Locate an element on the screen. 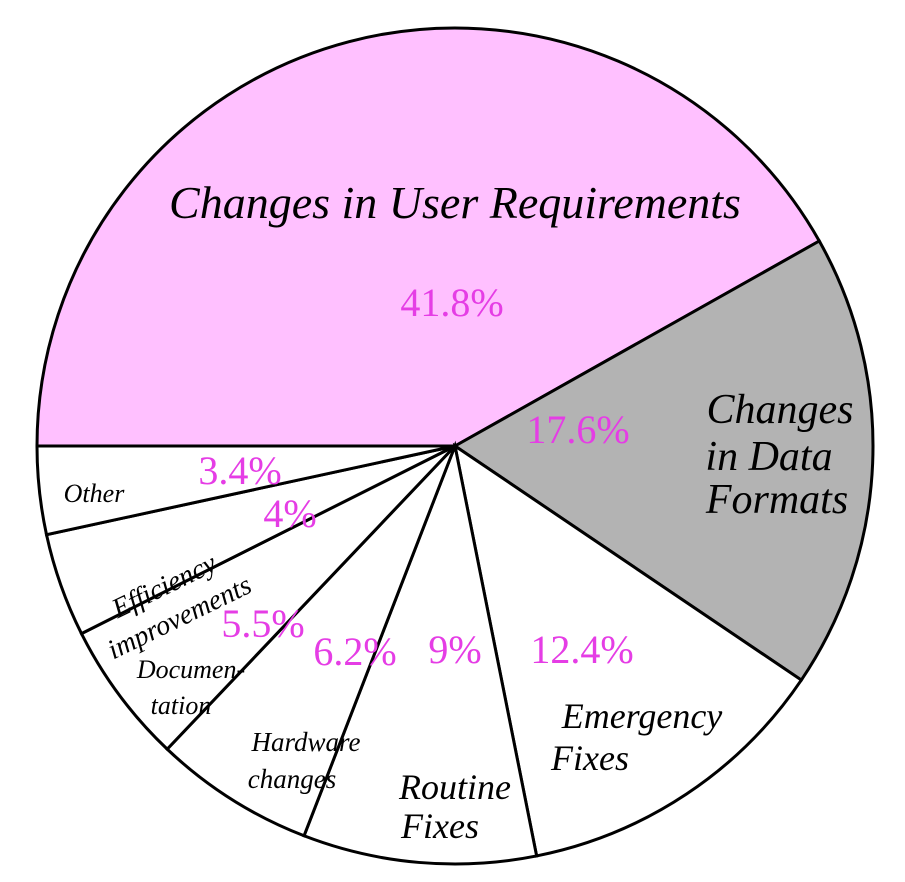 The height and width of the screenshot is (882, 905). pie-slice-documen-tation is located at coordinates (268, 598).